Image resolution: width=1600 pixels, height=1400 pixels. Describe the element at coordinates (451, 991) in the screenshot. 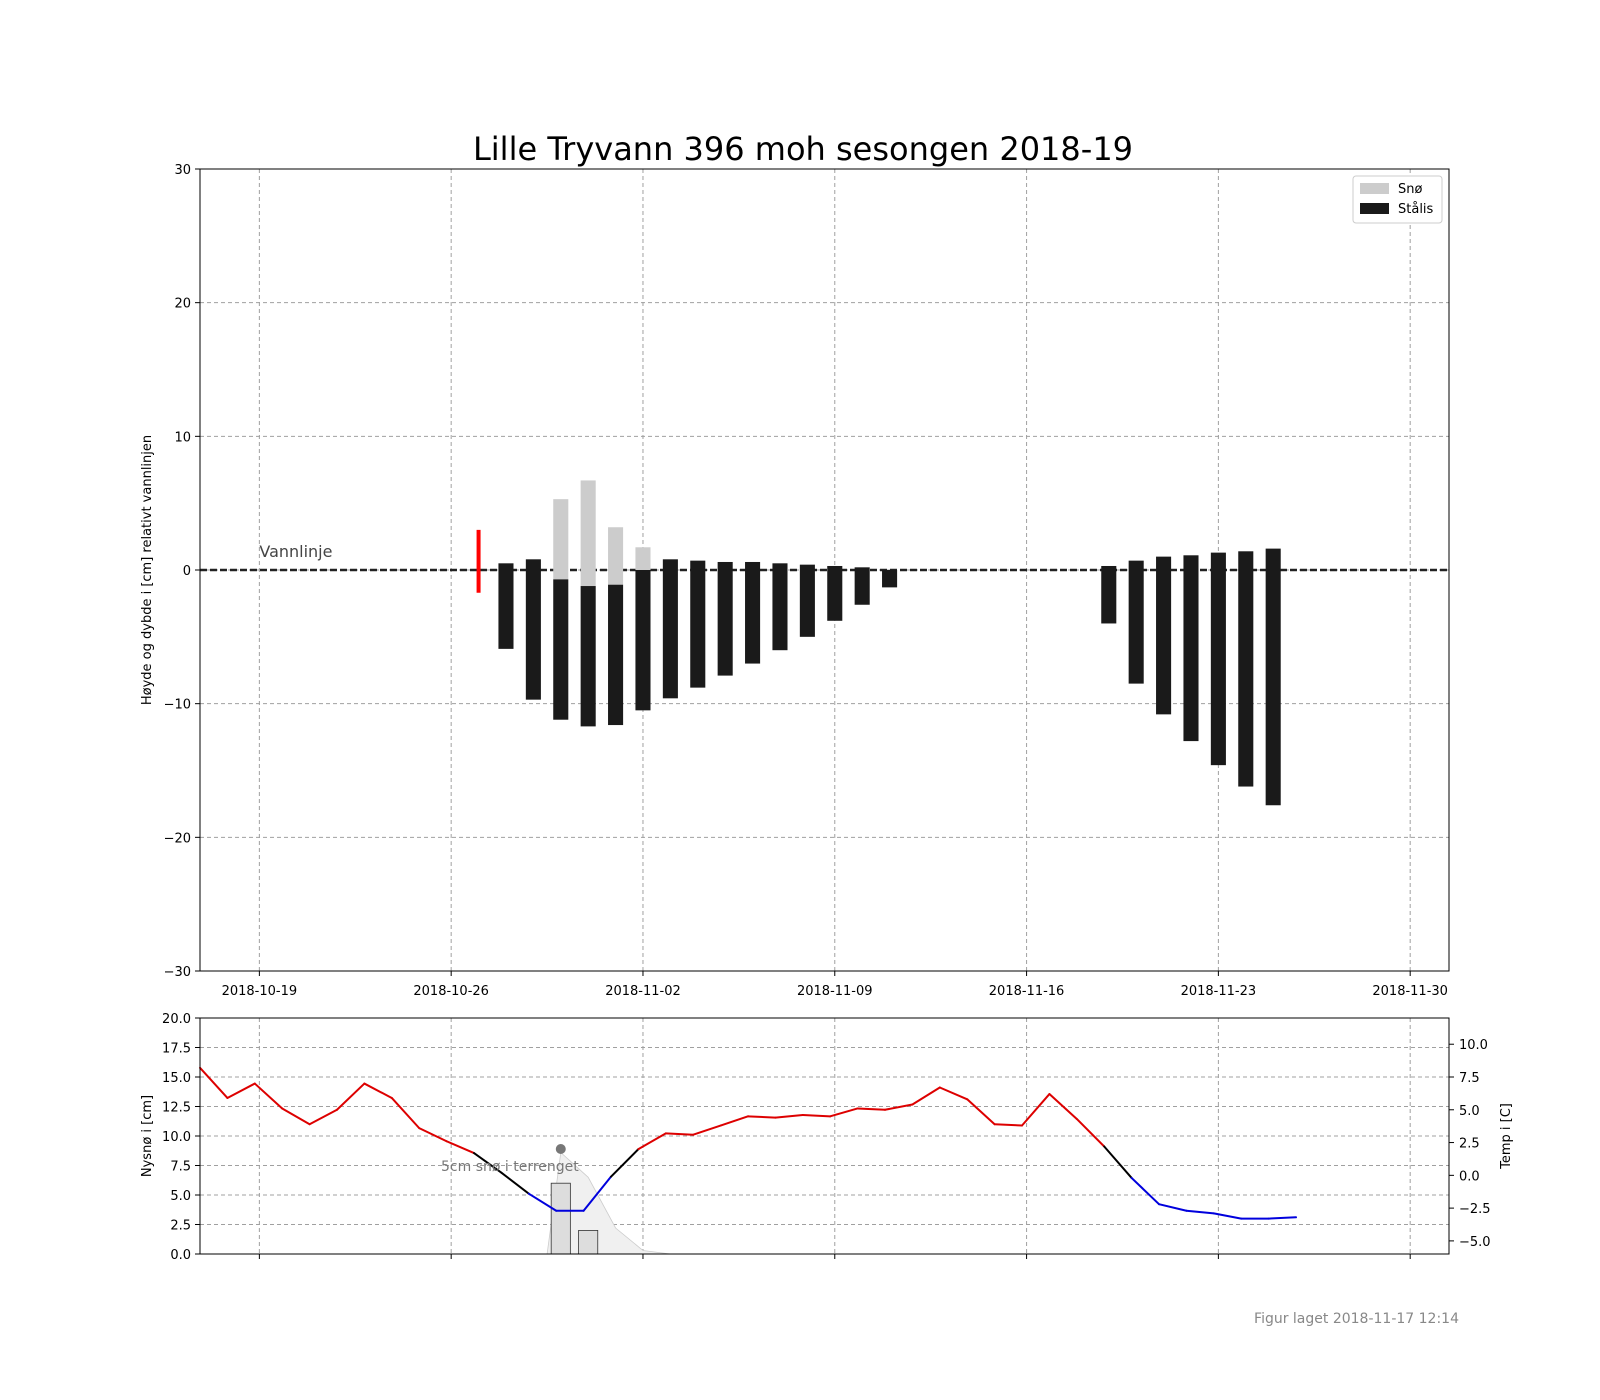

I see `main-x-tick-label: 2018-10-26` at that location.